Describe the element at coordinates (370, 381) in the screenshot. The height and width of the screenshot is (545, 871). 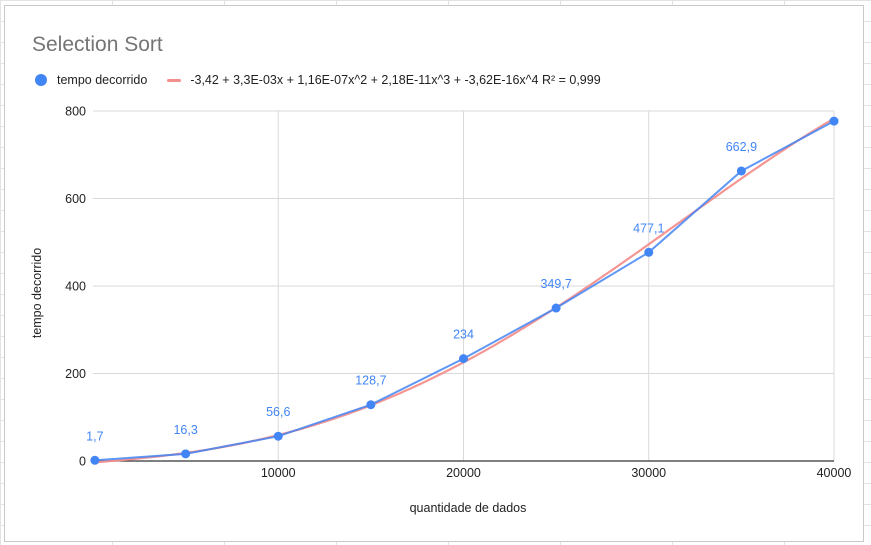
I see `data-label: 128,7` at that location.